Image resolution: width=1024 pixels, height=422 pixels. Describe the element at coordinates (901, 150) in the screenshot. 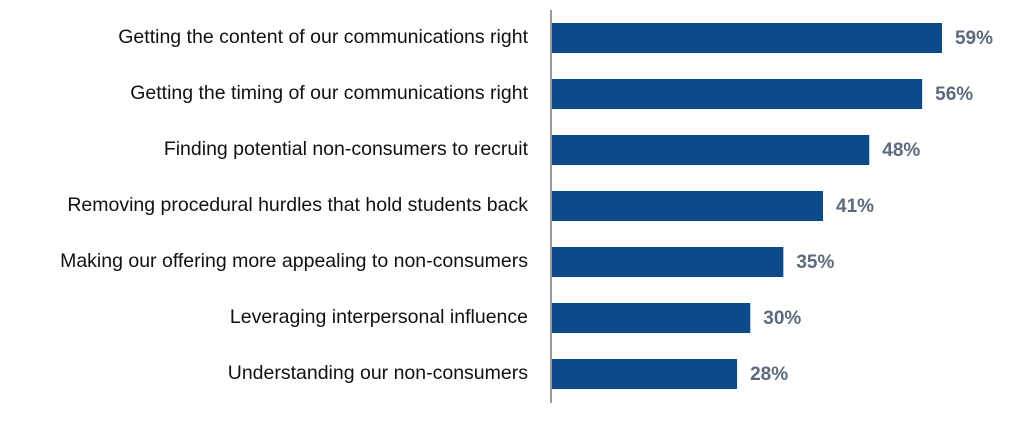

I see `value-label: 48%` at that location.